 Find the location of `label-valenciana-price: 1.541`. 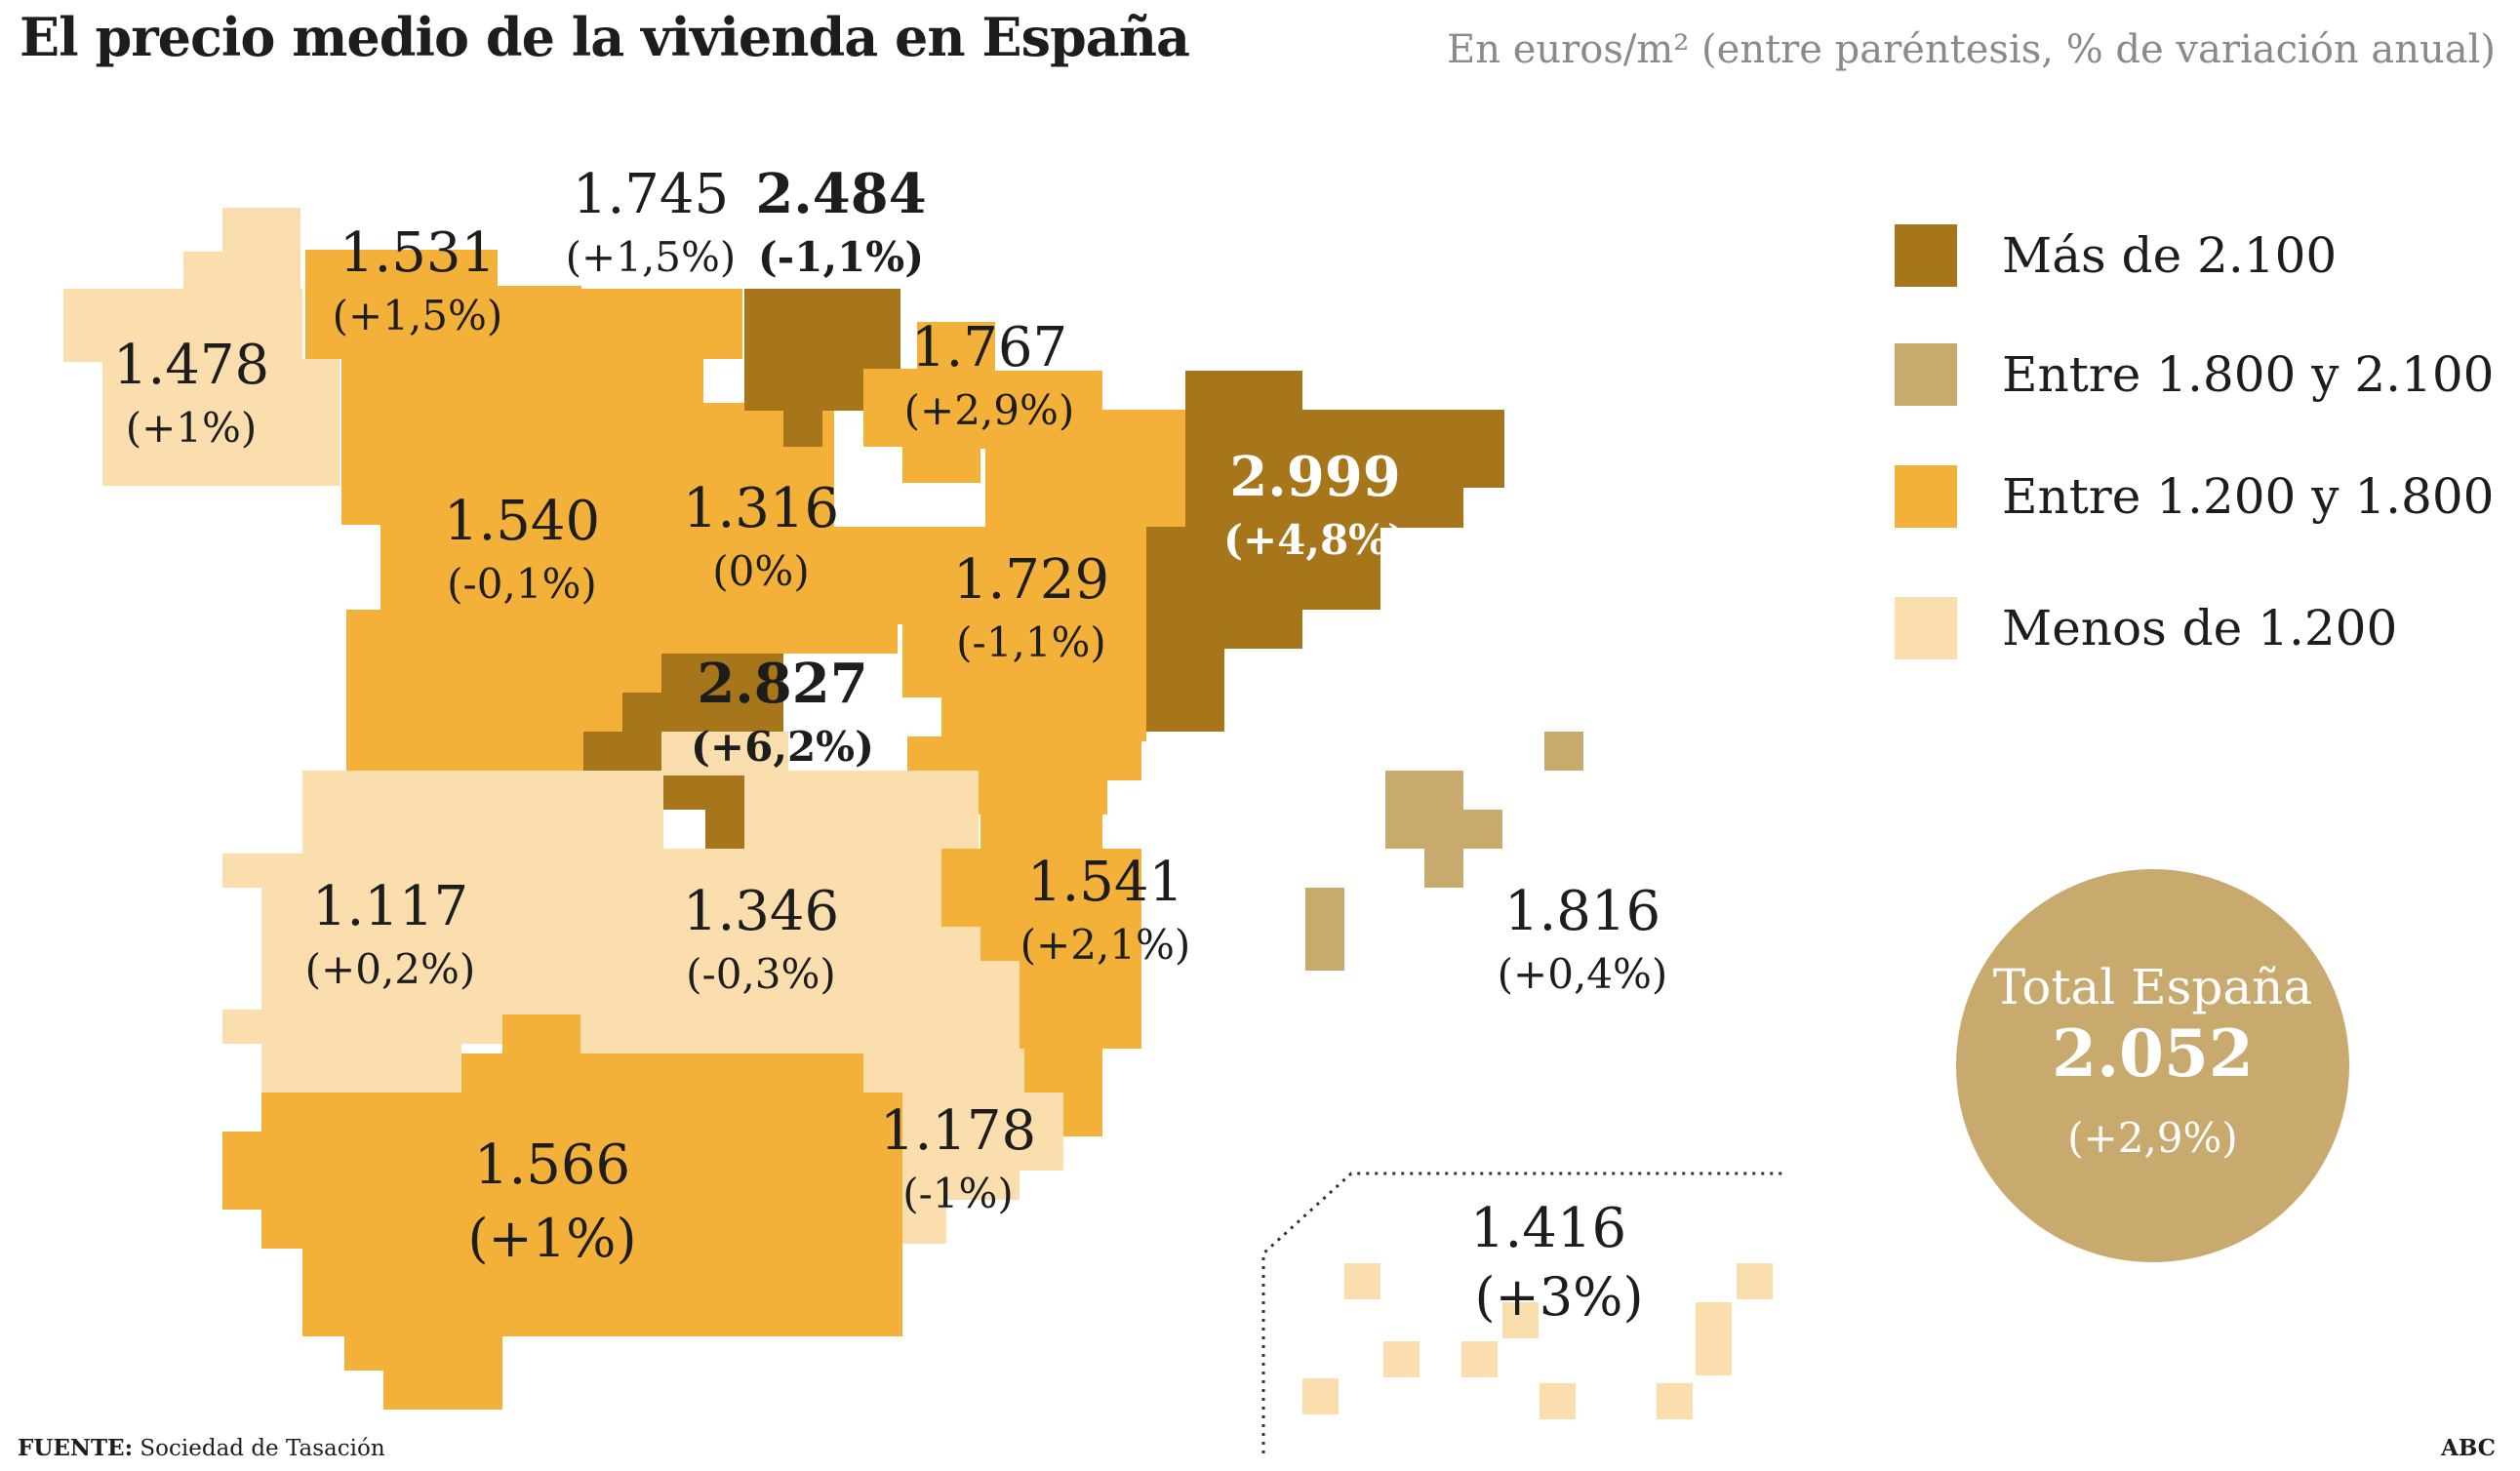

label-valenciana-price: 1.541 is located at coordinates (1105, 883).